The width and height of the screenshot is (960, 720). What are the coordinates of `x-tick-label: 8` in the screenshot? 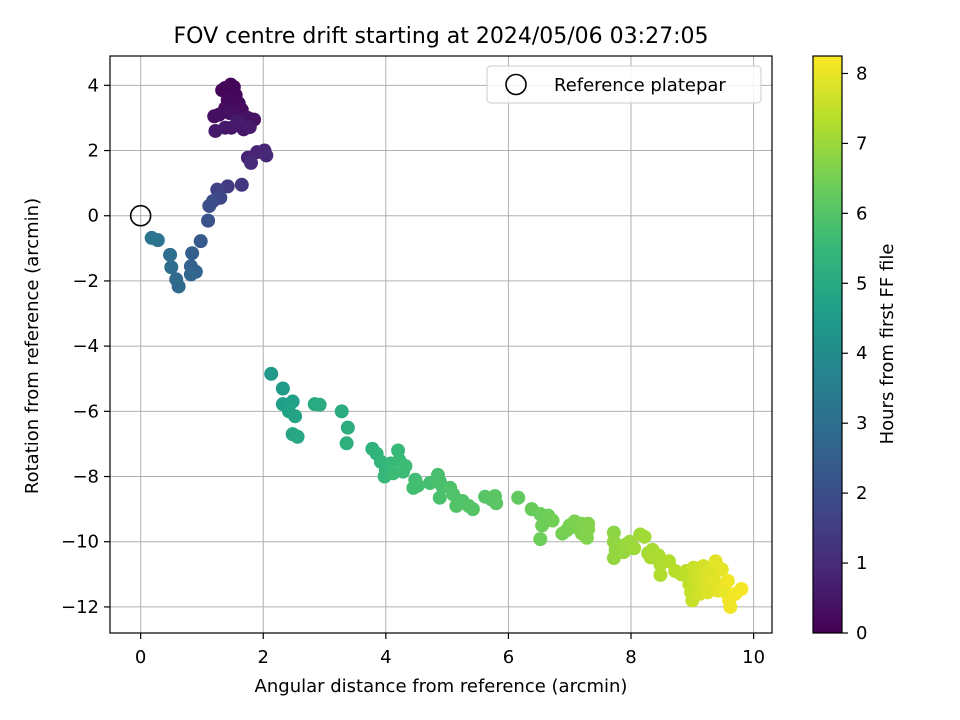 It's located at (630, 657).